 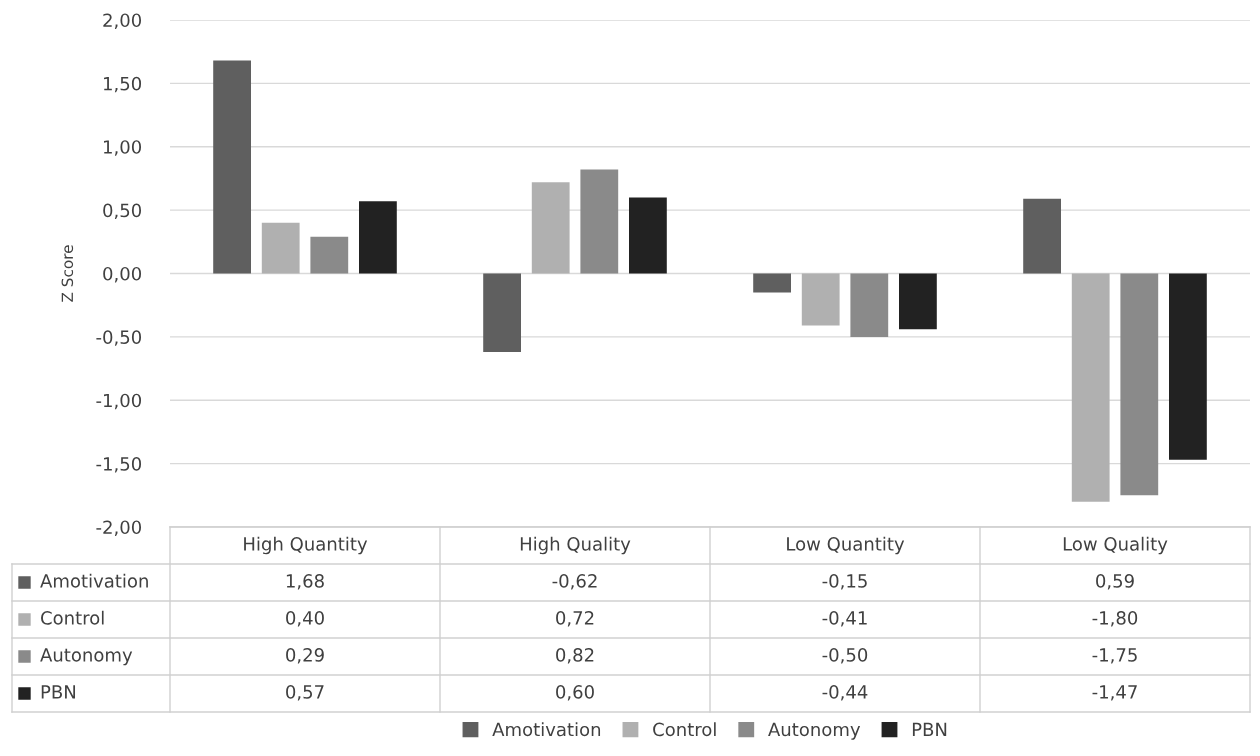 What do you see at coordinates (122, 21) in the screenshot?
I see `y-tick-label: 2,00` at bounding box center [122, 21].